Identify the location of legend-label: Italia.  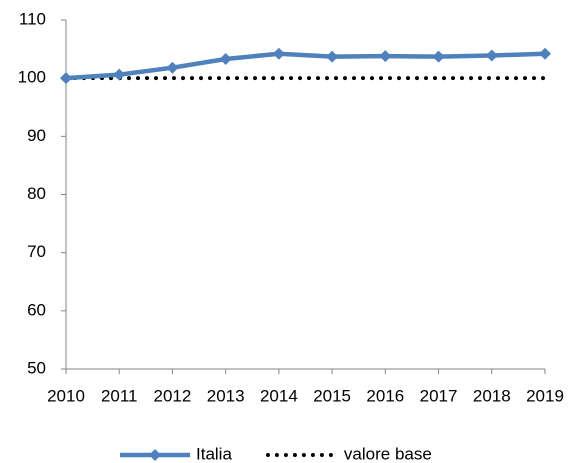
(214, 453).